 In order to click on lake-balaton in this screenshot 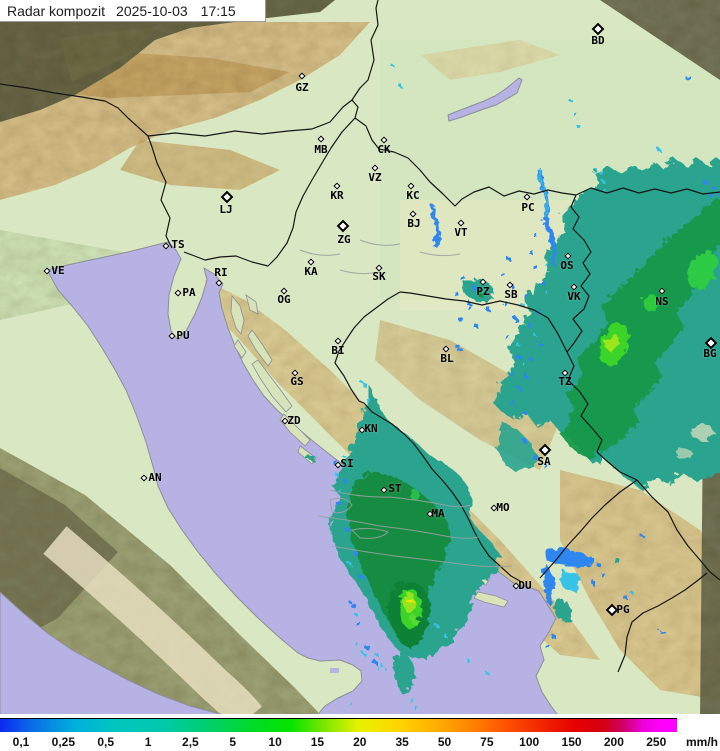, I will do `click(485, 99)`.